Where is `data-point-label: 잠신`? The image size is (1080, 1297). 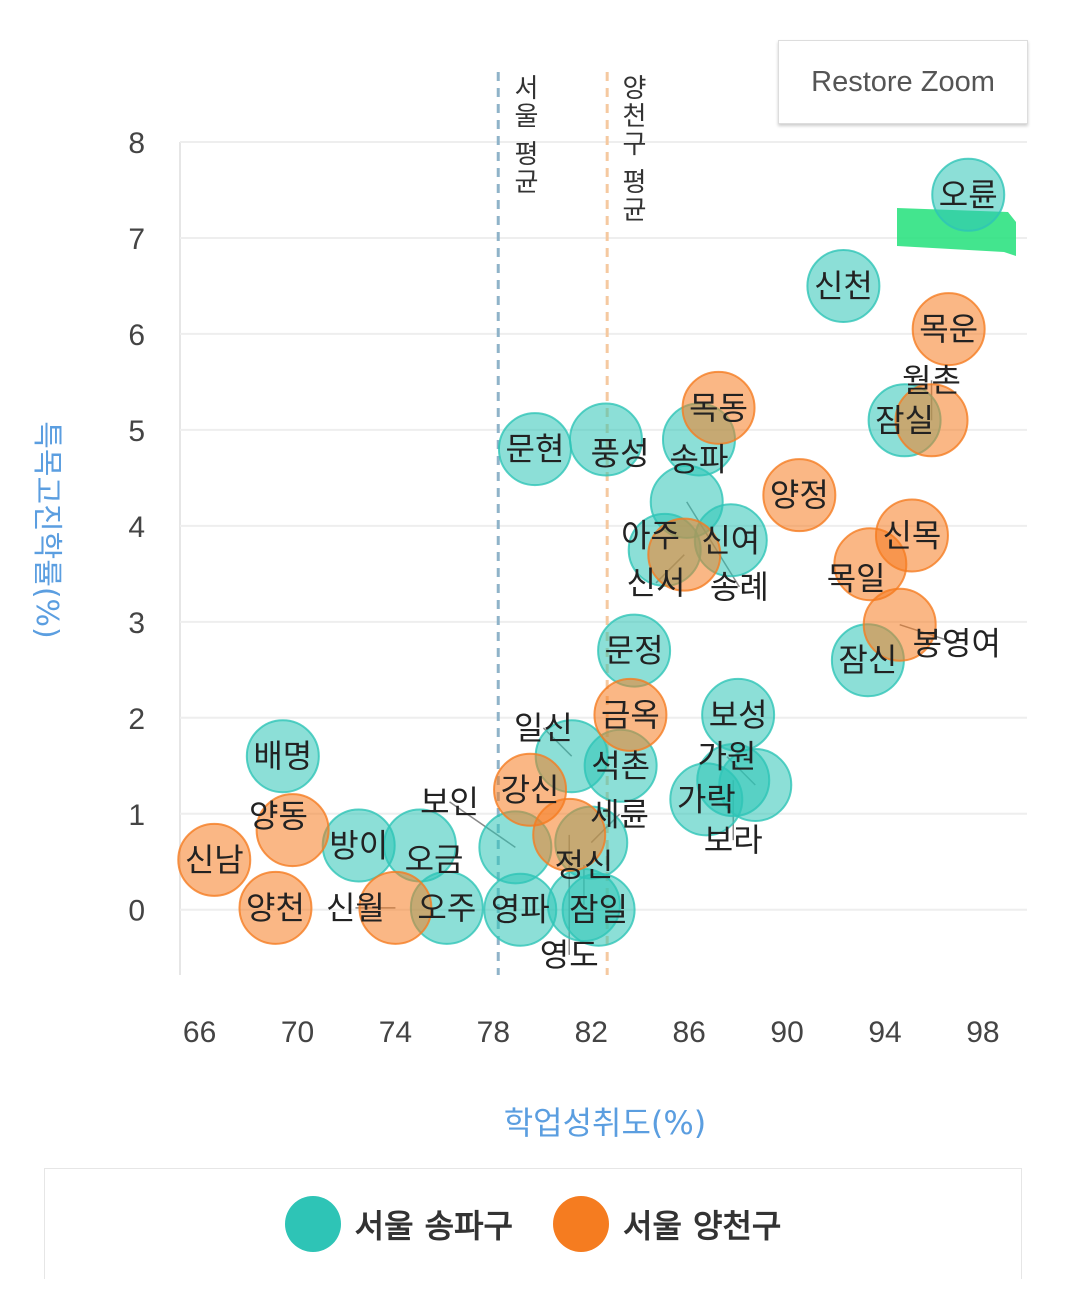 data-point-label: 잠신 is located at coordinates (867, 660).